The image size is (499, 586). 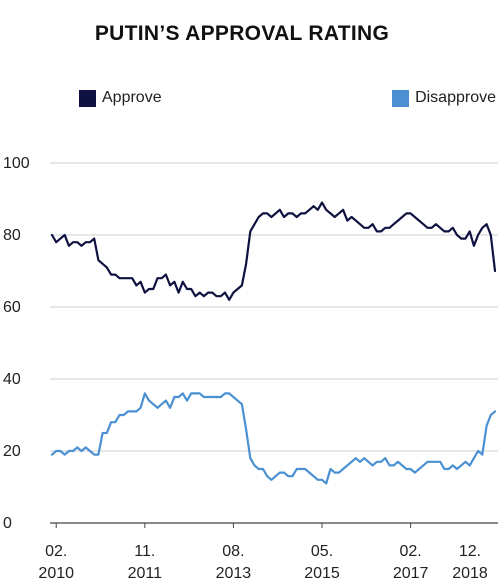 What do you see at coordinates (470, 551) in the screenshot?
I see `x-tick-month-2018-12: 12.` at bounding box center [470, 551].